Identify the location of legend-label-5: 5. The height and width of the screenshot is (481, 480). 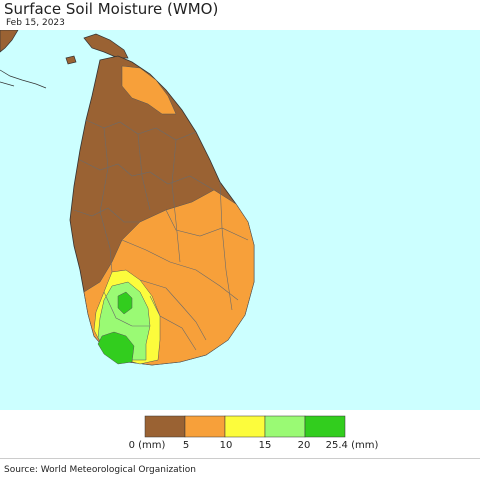
(186, 445).